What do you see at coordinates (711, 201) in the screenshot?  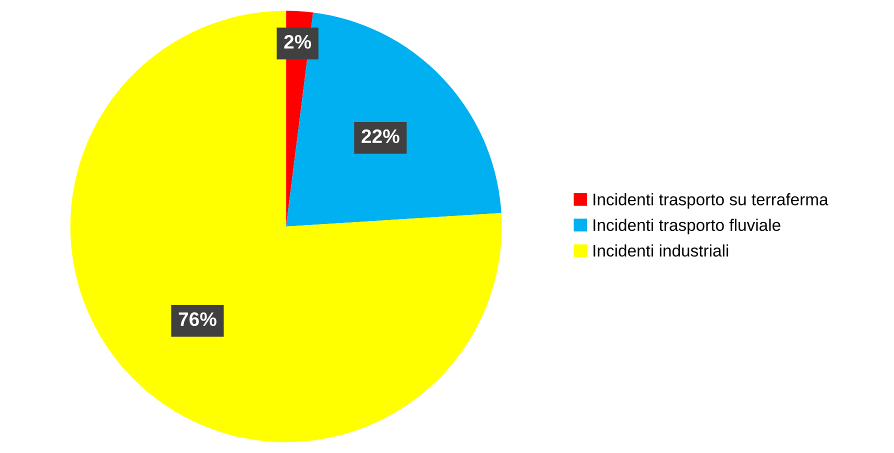 I see `legend-label: Incidenti trasporto su terraferma` at bounding box center [711, 201].